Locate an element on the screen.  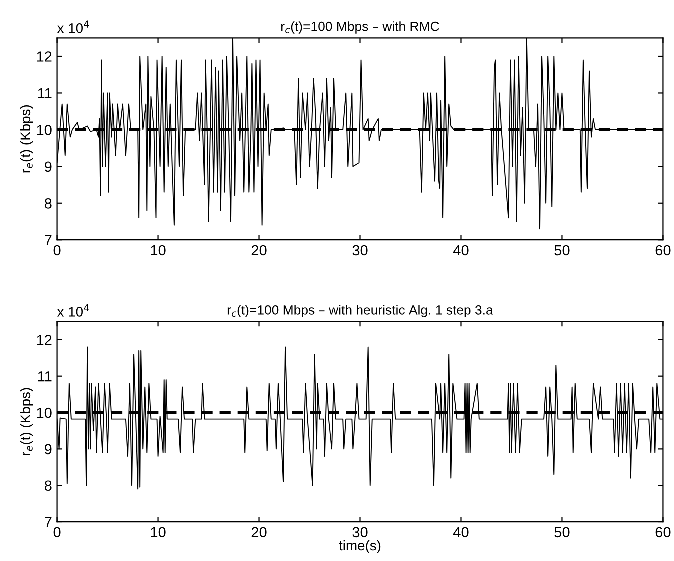
chart-title: r$_{c}$(t)=100 Mbps – with heuristic Alg. 1 step 3.a is located at coordinates (361, 311).